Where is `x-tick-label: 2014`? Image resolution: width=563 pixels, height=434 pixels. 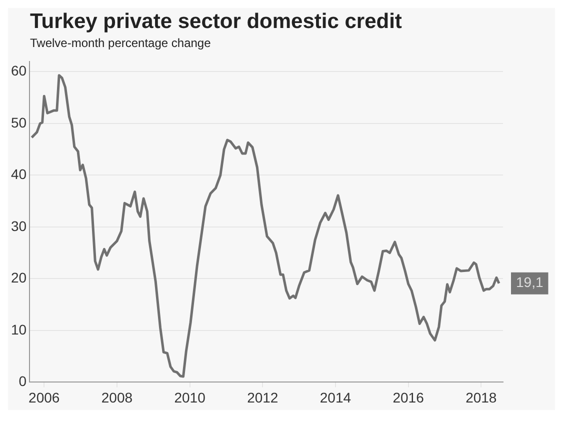 x-tick-label: 2014 is located at coordinates (336, 397).